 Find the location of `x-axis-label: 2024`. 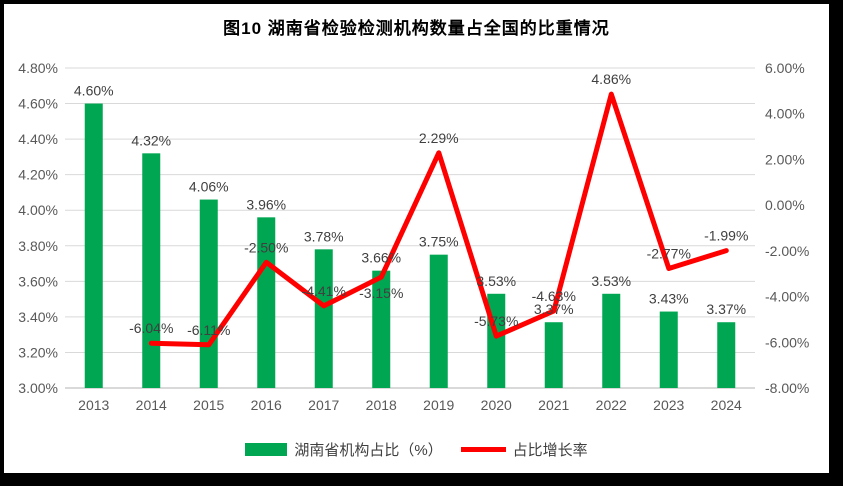

x-axis-label: 2024 is located at coordinates (726, 405).